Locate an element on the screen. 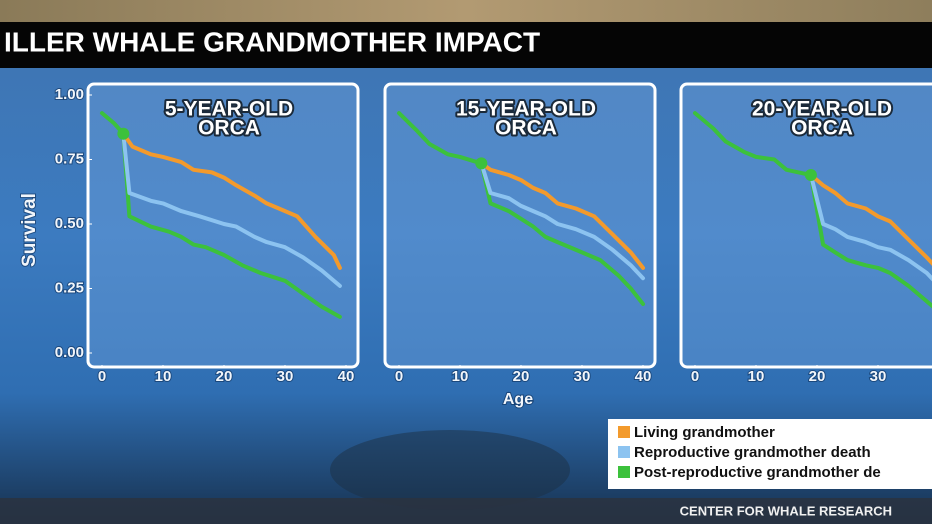  panel-title: 20-YEAR-OLD is located at coordinates (822, 109).